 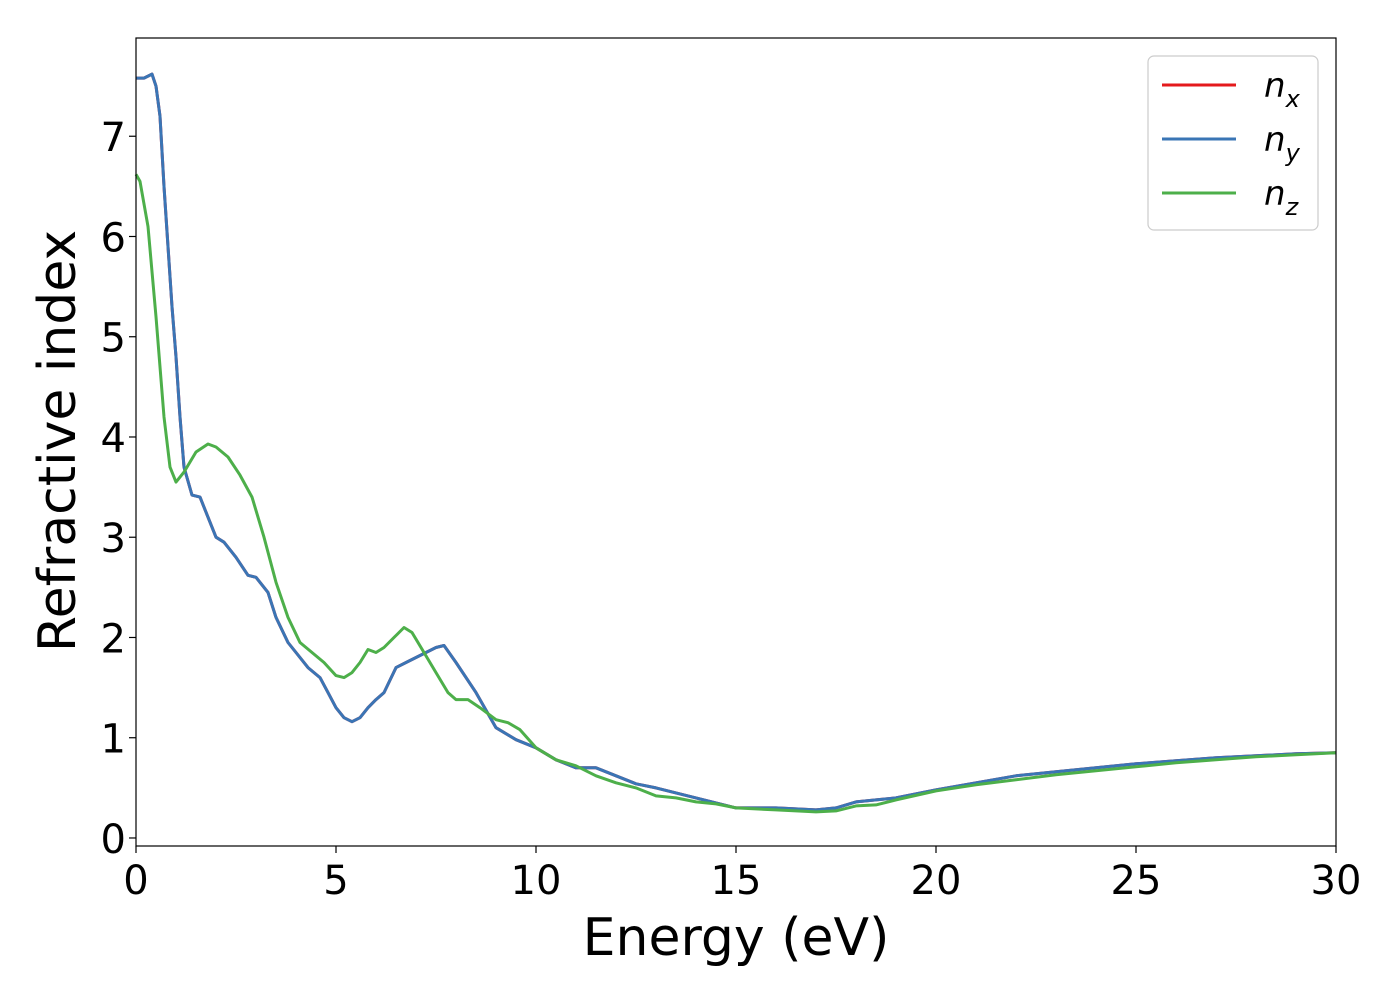 I want to click on y-tick-label: 2, so click(x=113, y=639).